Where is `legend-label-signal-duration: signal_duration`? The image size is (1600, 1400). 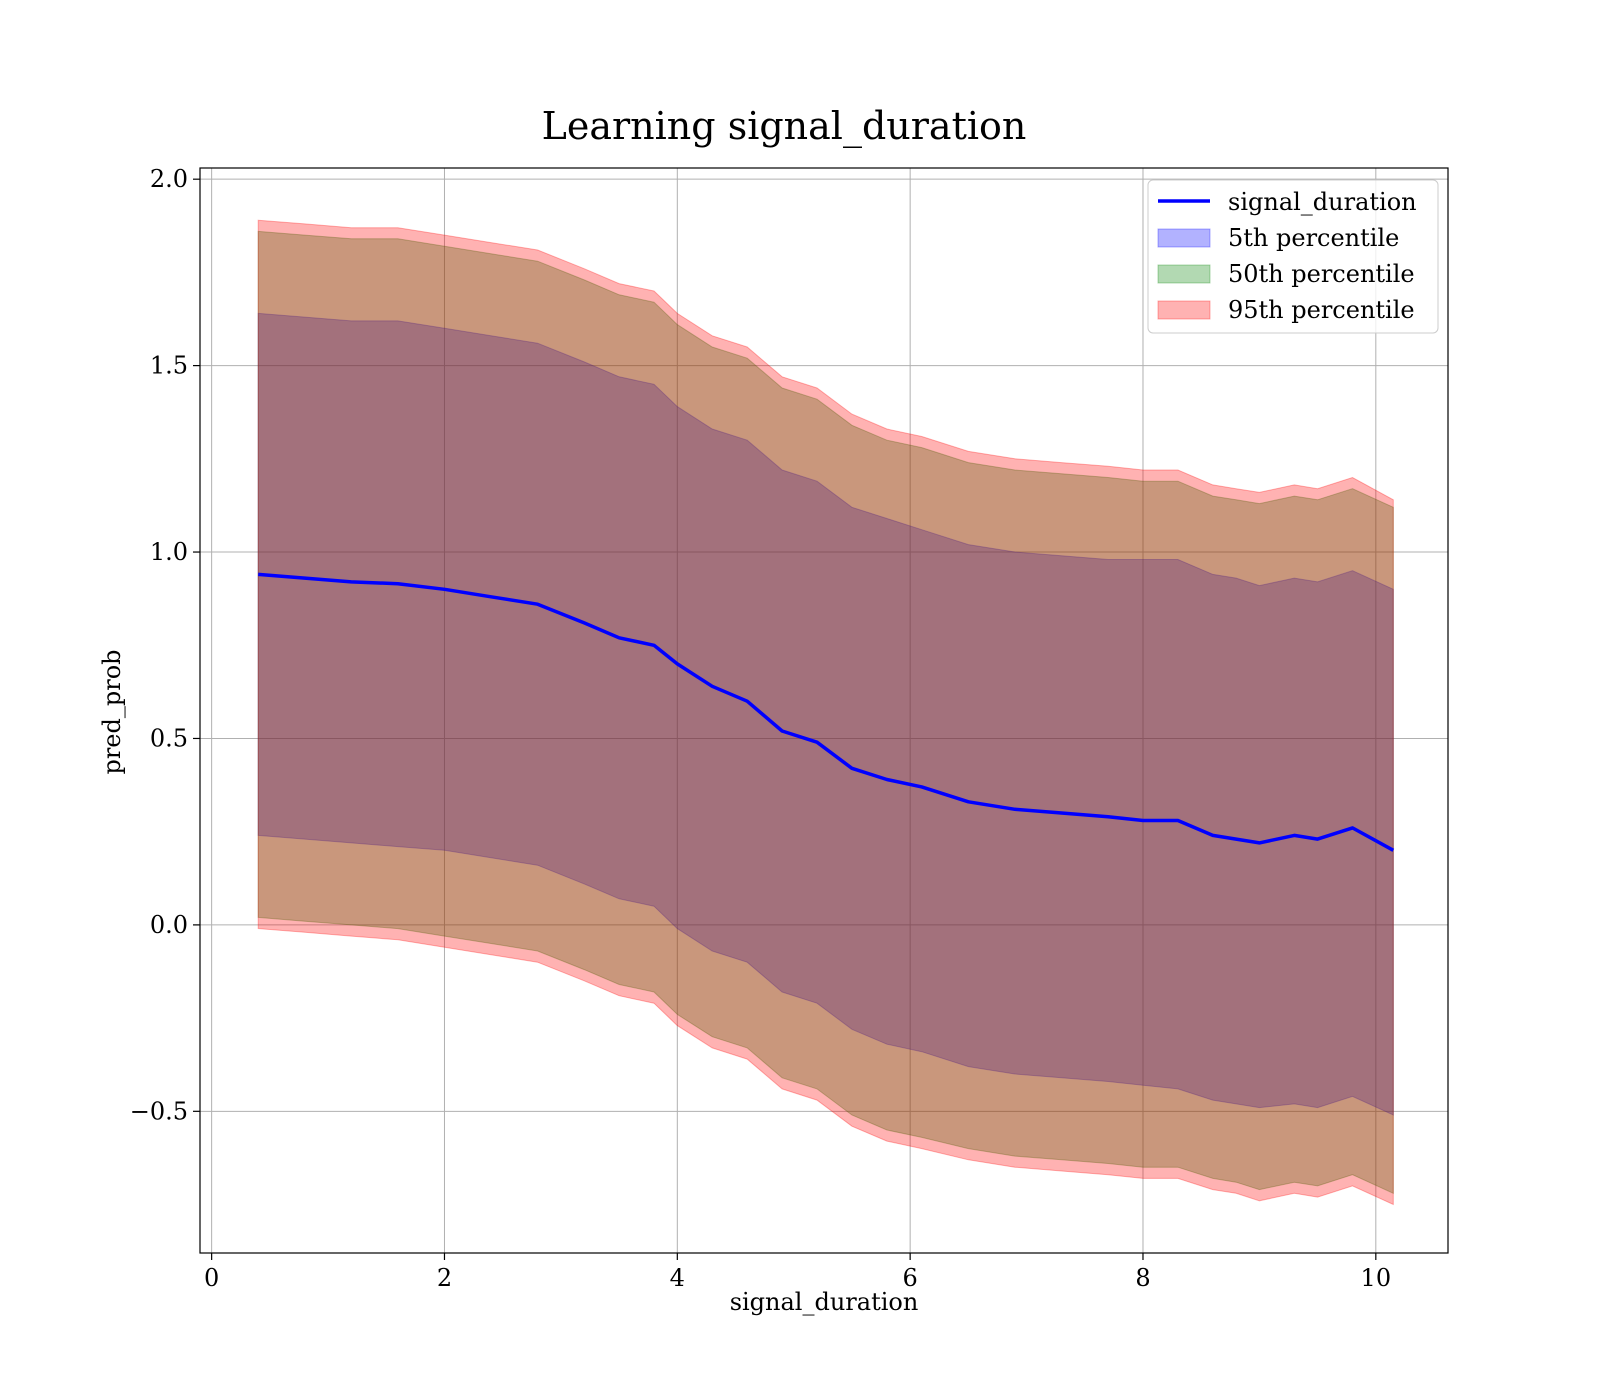
legend-label-signal-duration: signal_duration is located at coordinates (1322, 202).